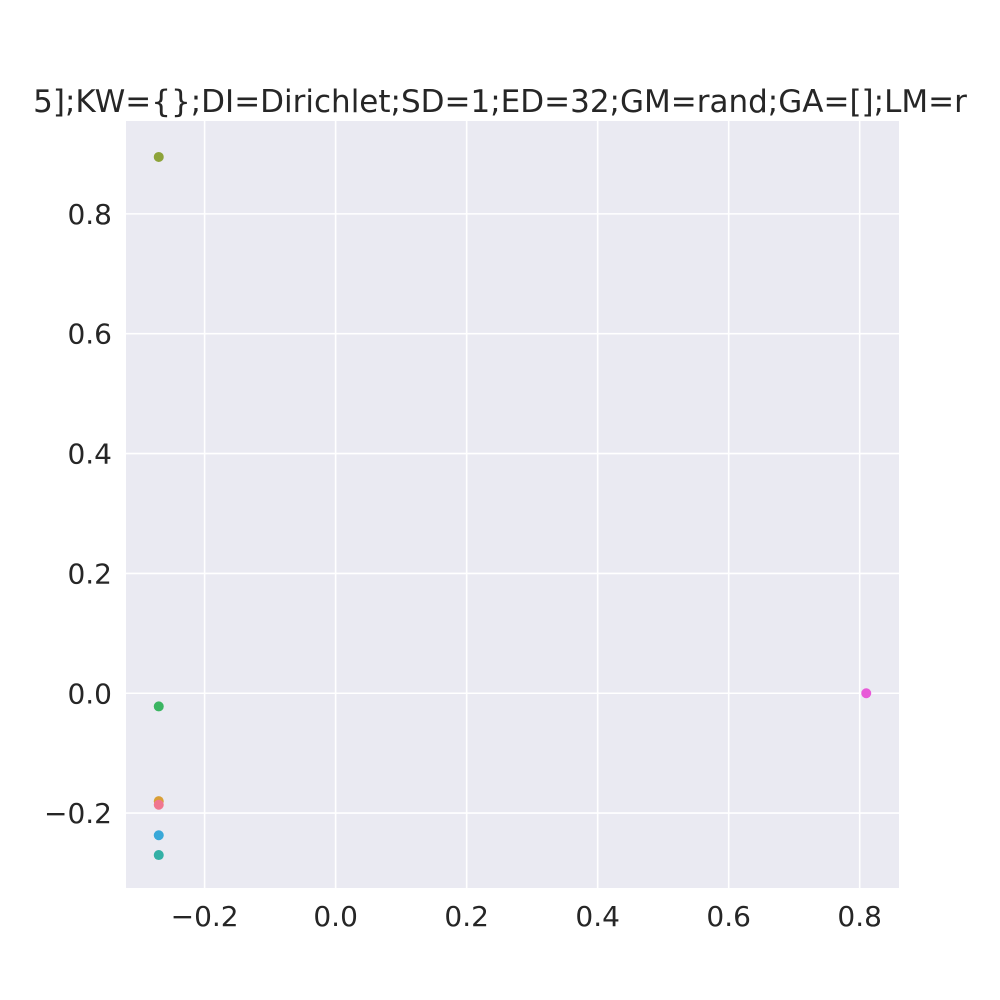  I want to click on x-tick-label-2: 0.2, so click(466, 916).